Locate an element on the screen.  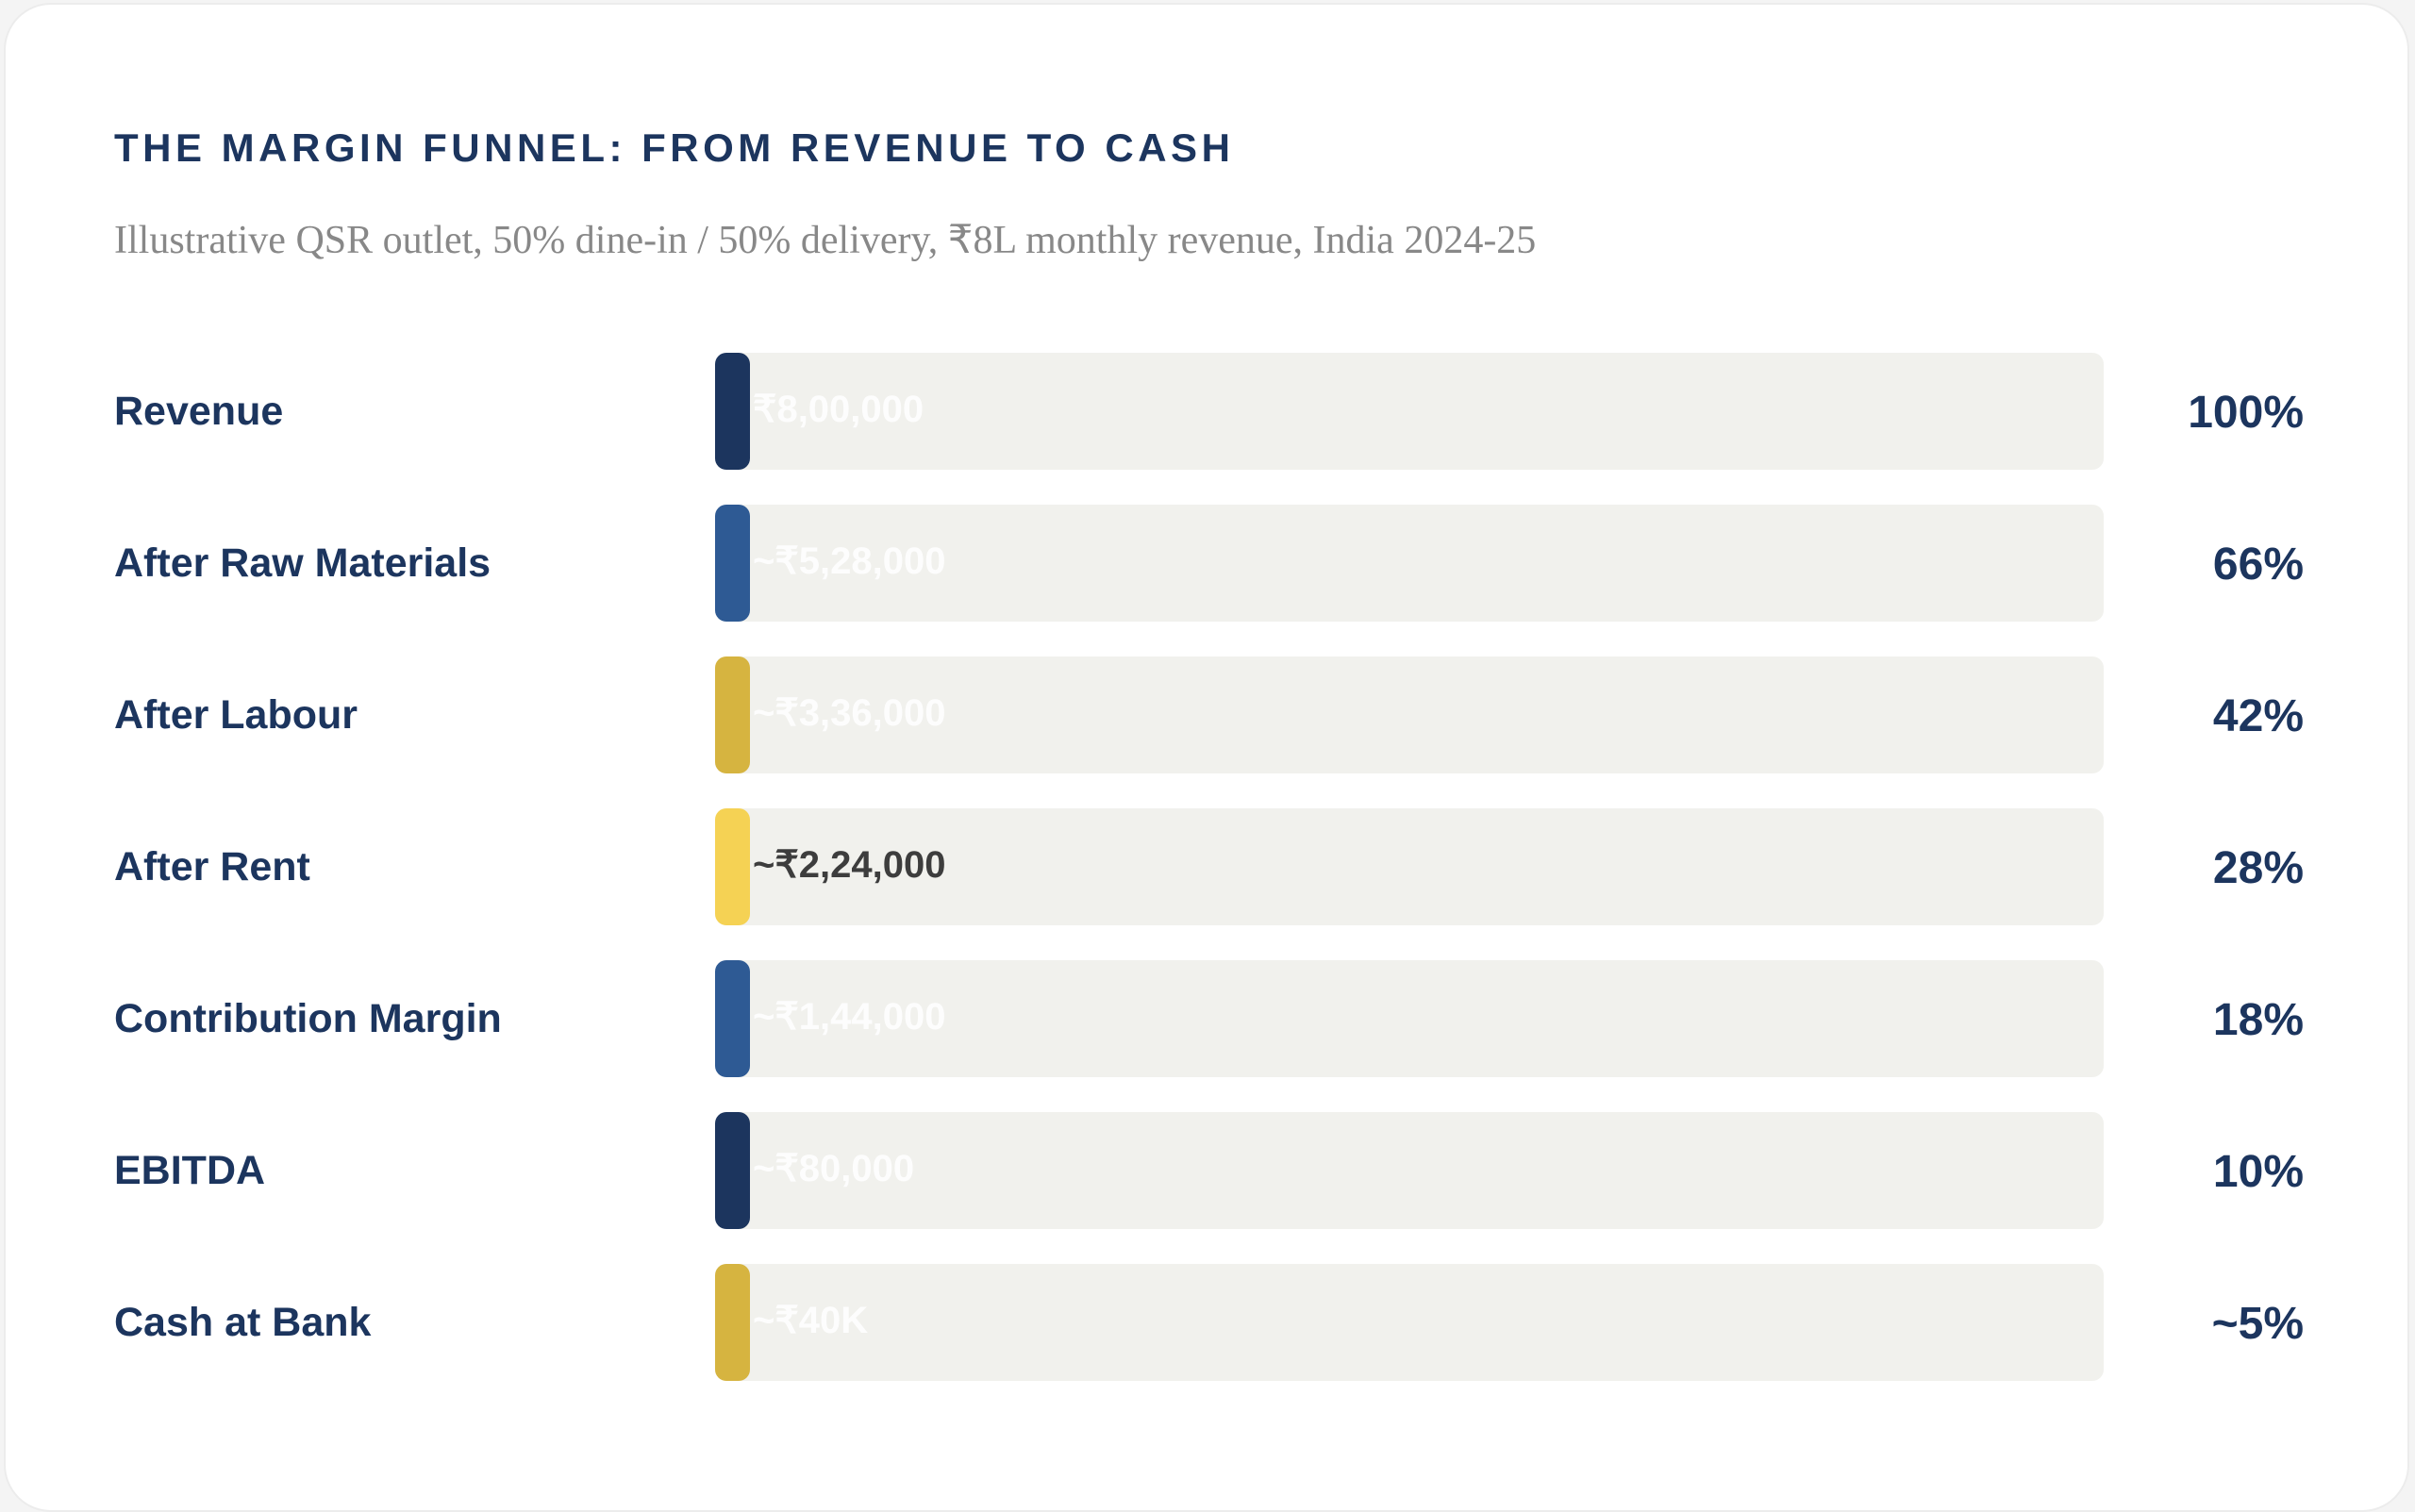
amount-label: ₹8,00,000 is located at coordinates (839, 409).